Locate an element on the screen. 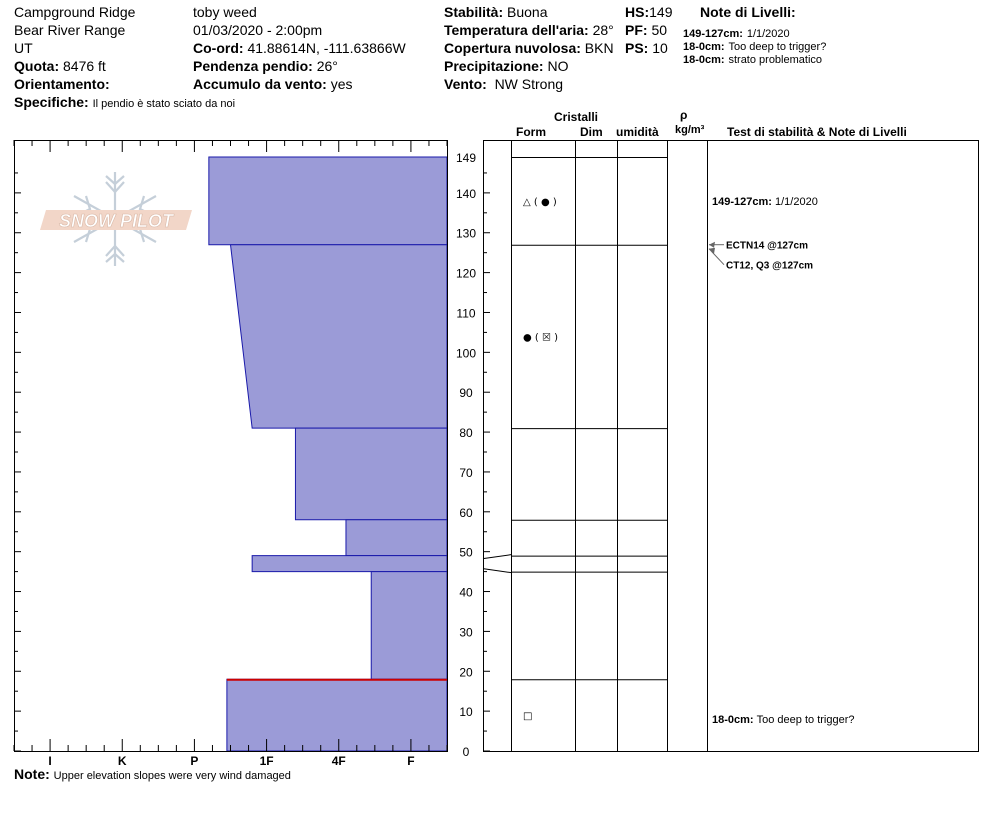 The image size is (994, 840). hardness-tick-label: K is located at coordinates (122, 761).